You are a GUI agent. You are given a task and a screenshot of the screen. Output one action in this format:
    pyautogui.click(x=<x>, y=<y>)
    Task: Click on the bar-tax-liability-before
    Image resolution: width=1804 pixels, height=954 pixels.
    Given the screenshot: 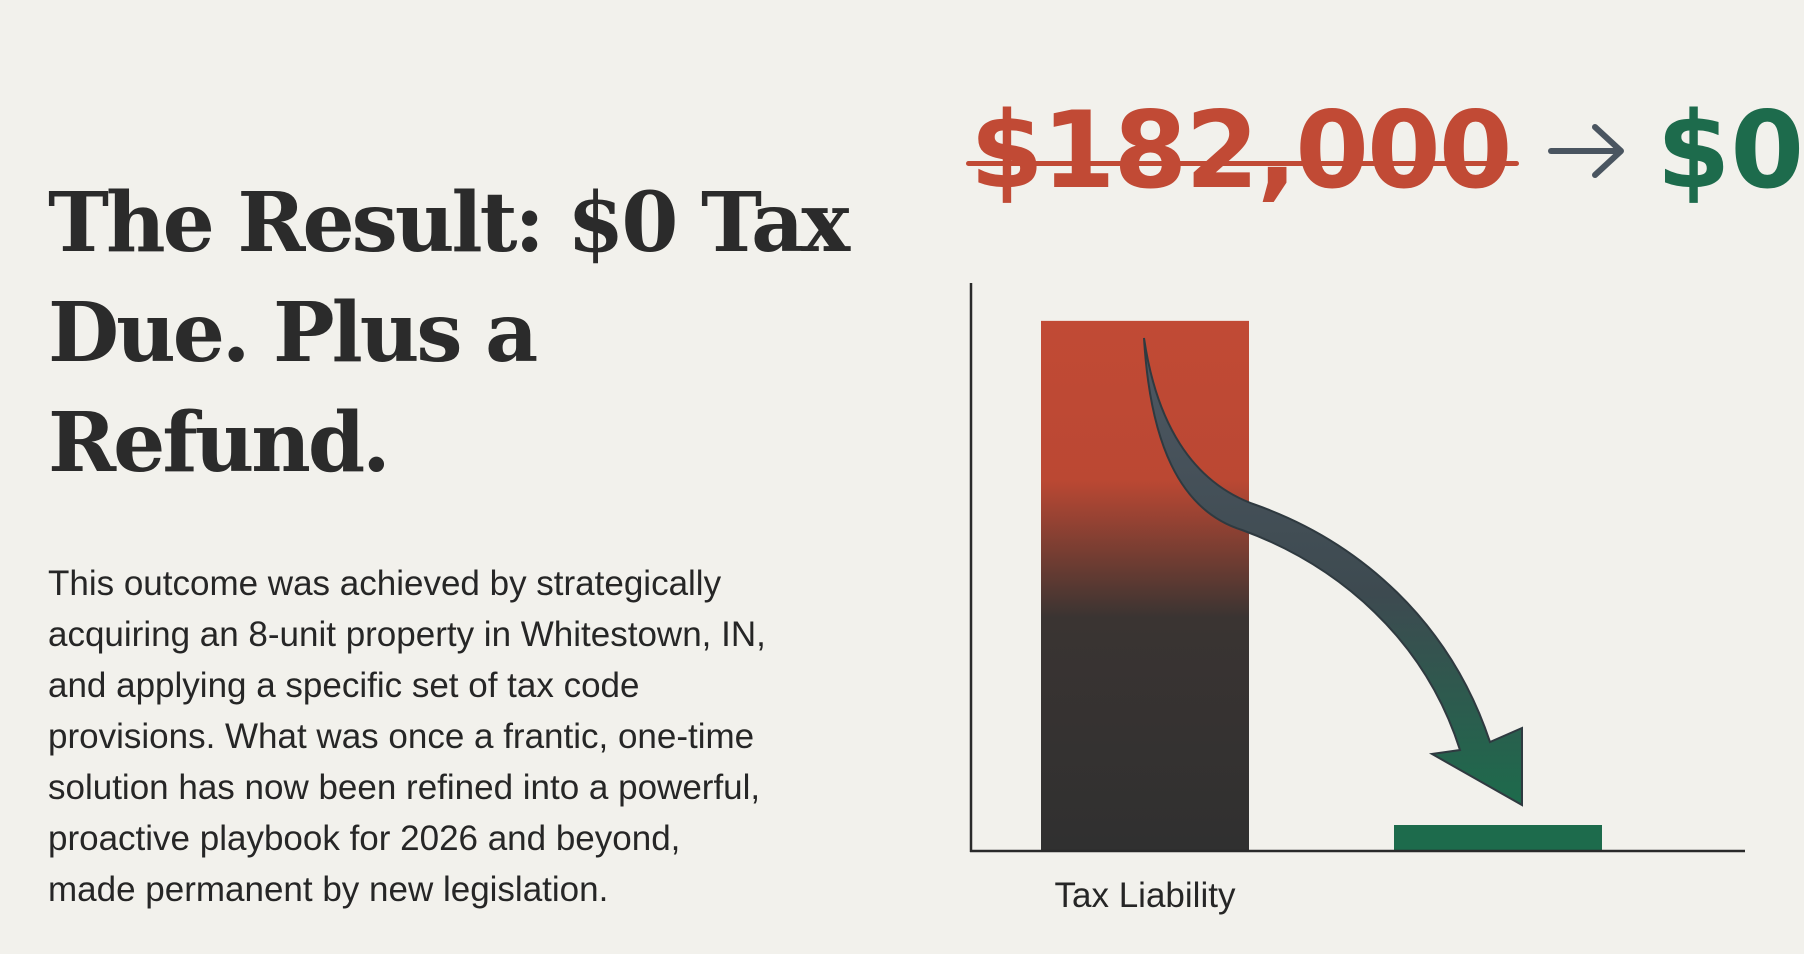 What is the action you would take?
    pyautogui.click(x=1145, y=585)
    